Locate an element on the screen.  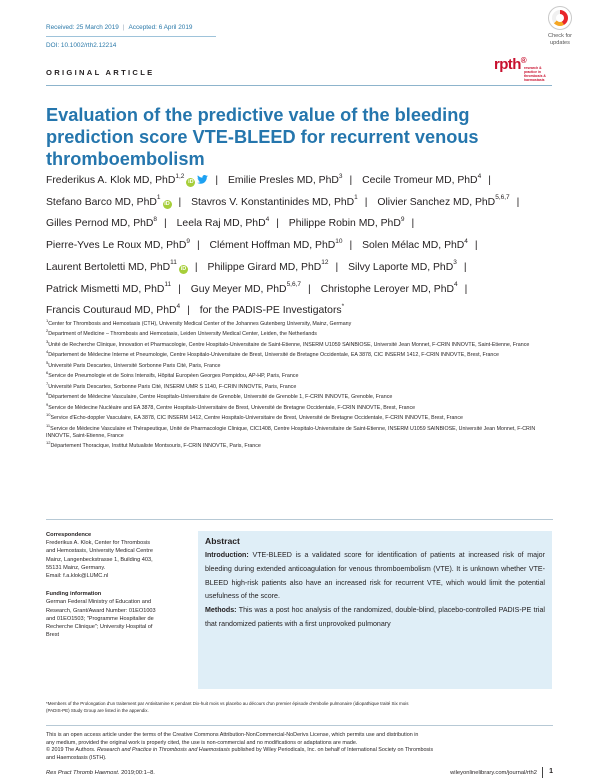
author-name: Stefano Barco MD, PhD1iD is located at coordinates (109, 201).